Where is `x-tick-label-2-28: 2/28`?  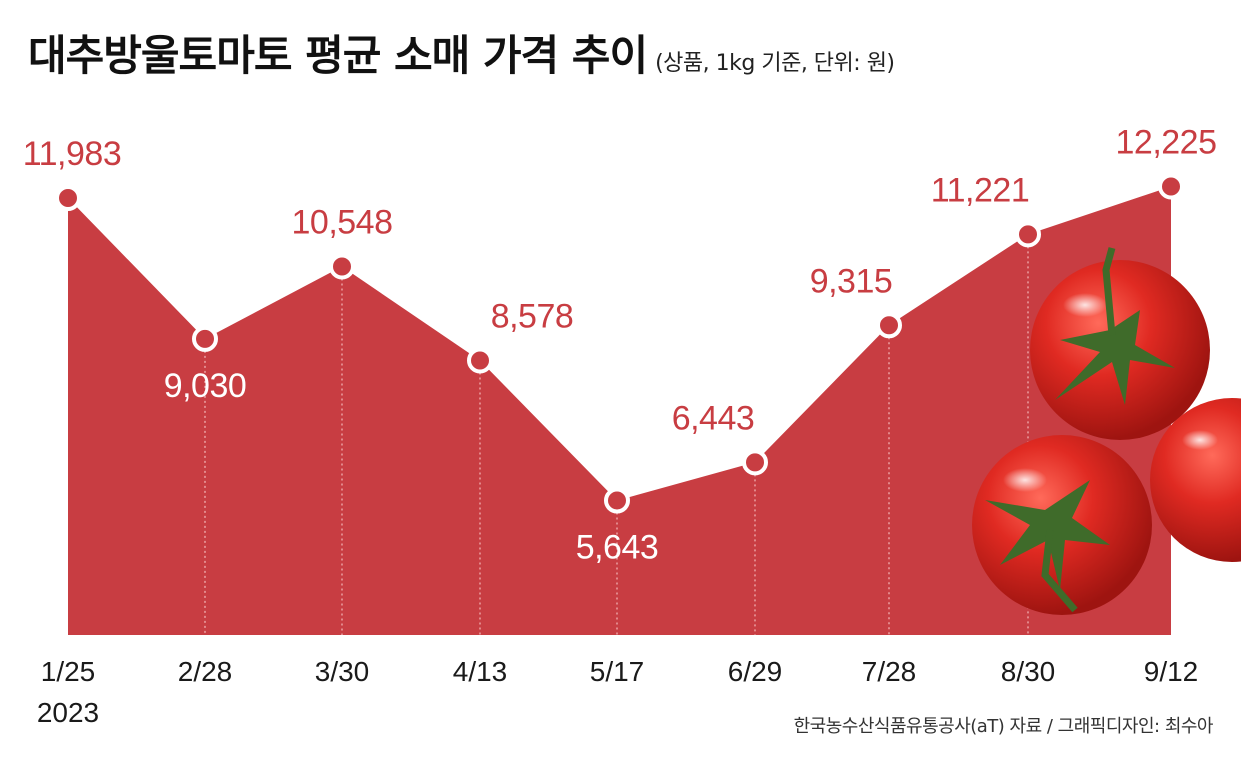 x-tick-label-2-28: 2/28 is located at coordinates (205, 671).